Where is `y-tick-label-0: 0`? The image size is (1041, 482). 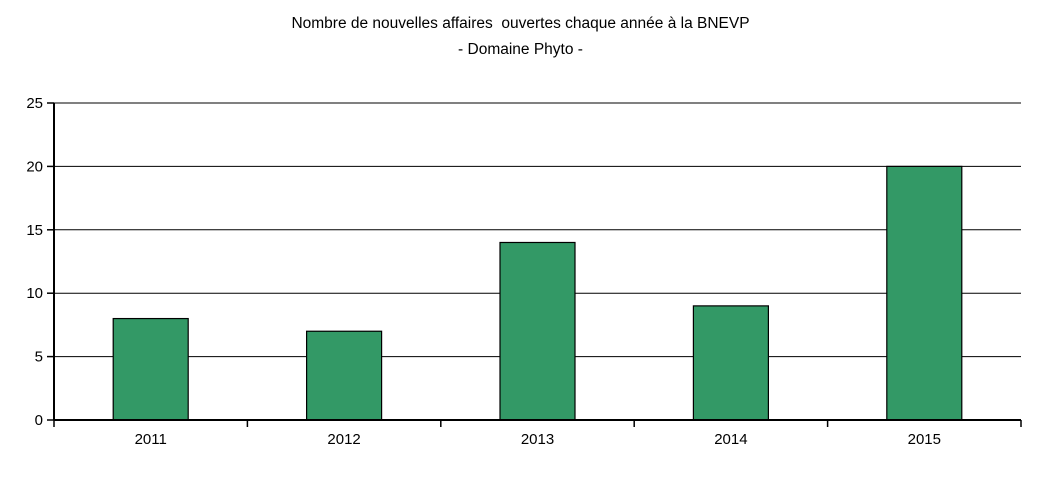
y-tick-label-0: 0 is located at coordinates (39, 420).